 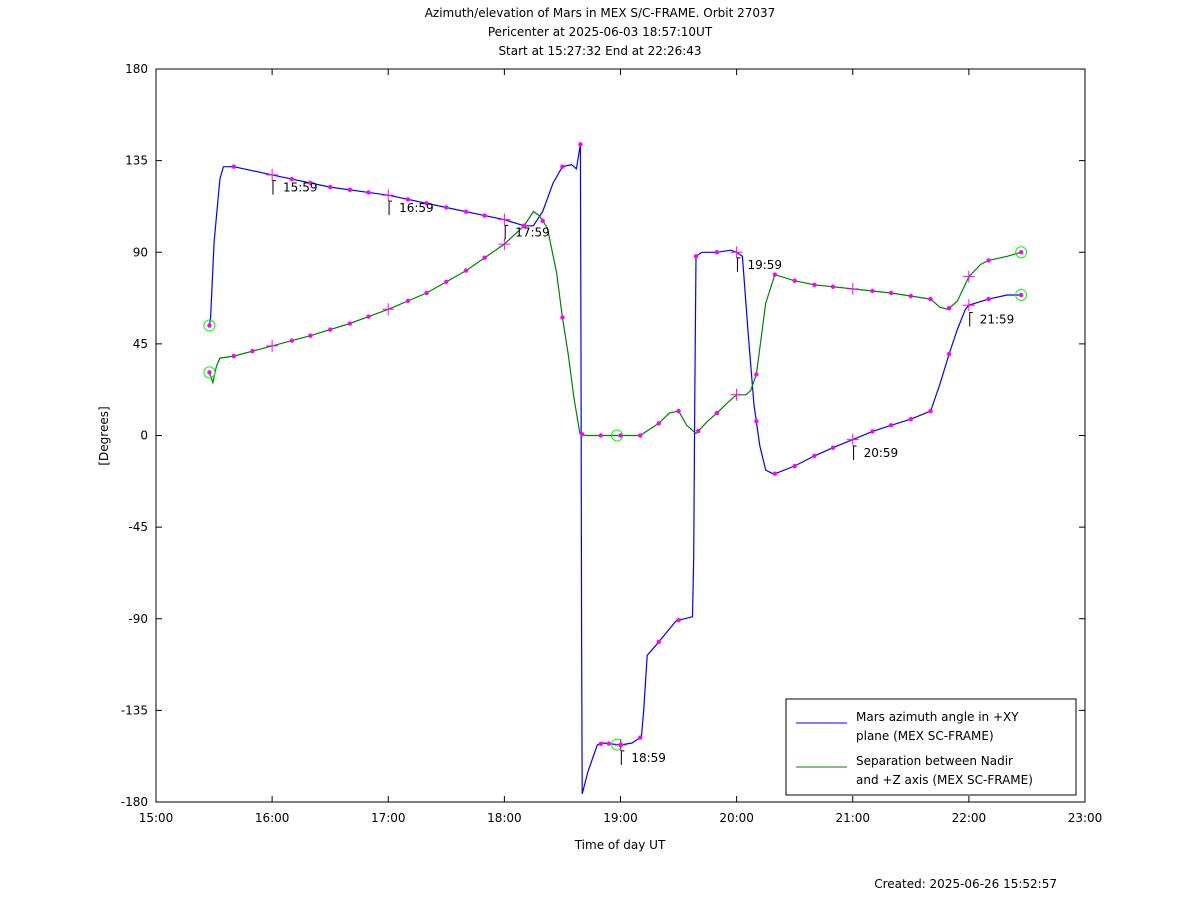 I want to click on title-line-2: Pericenter at 2025-06-03 18:57:10UT, so click(x=600, y=32).